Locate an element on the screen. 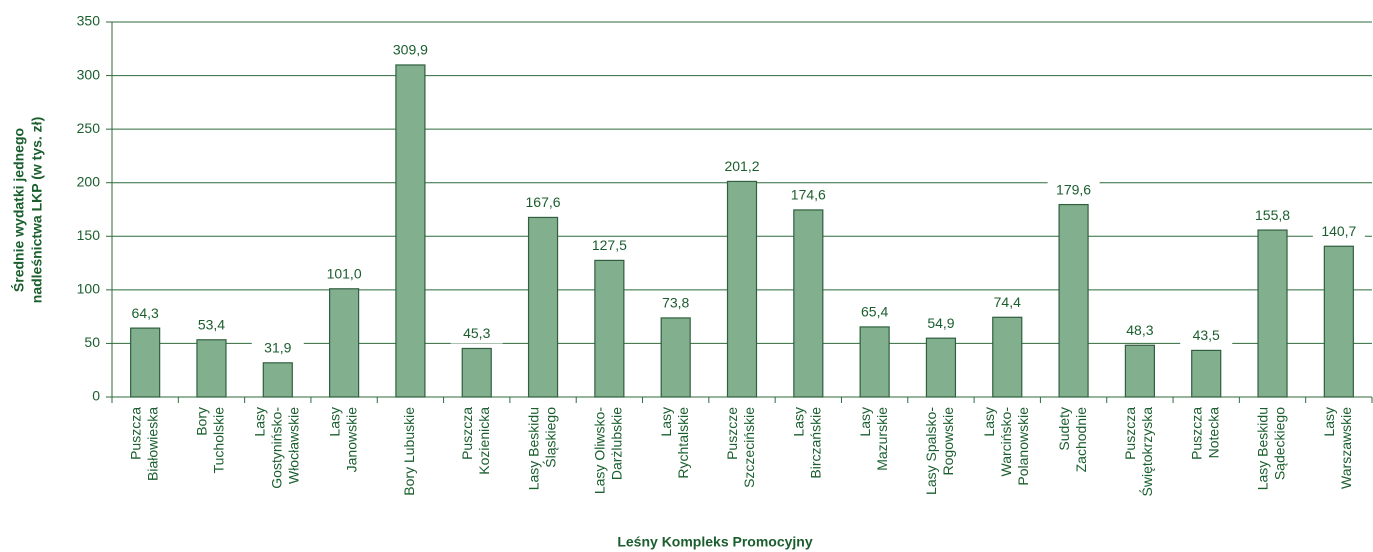 The width and height of the screenshot is (1373, 552). x-tick-label: Bory Lubuskie is located at coordinates (409, 451).